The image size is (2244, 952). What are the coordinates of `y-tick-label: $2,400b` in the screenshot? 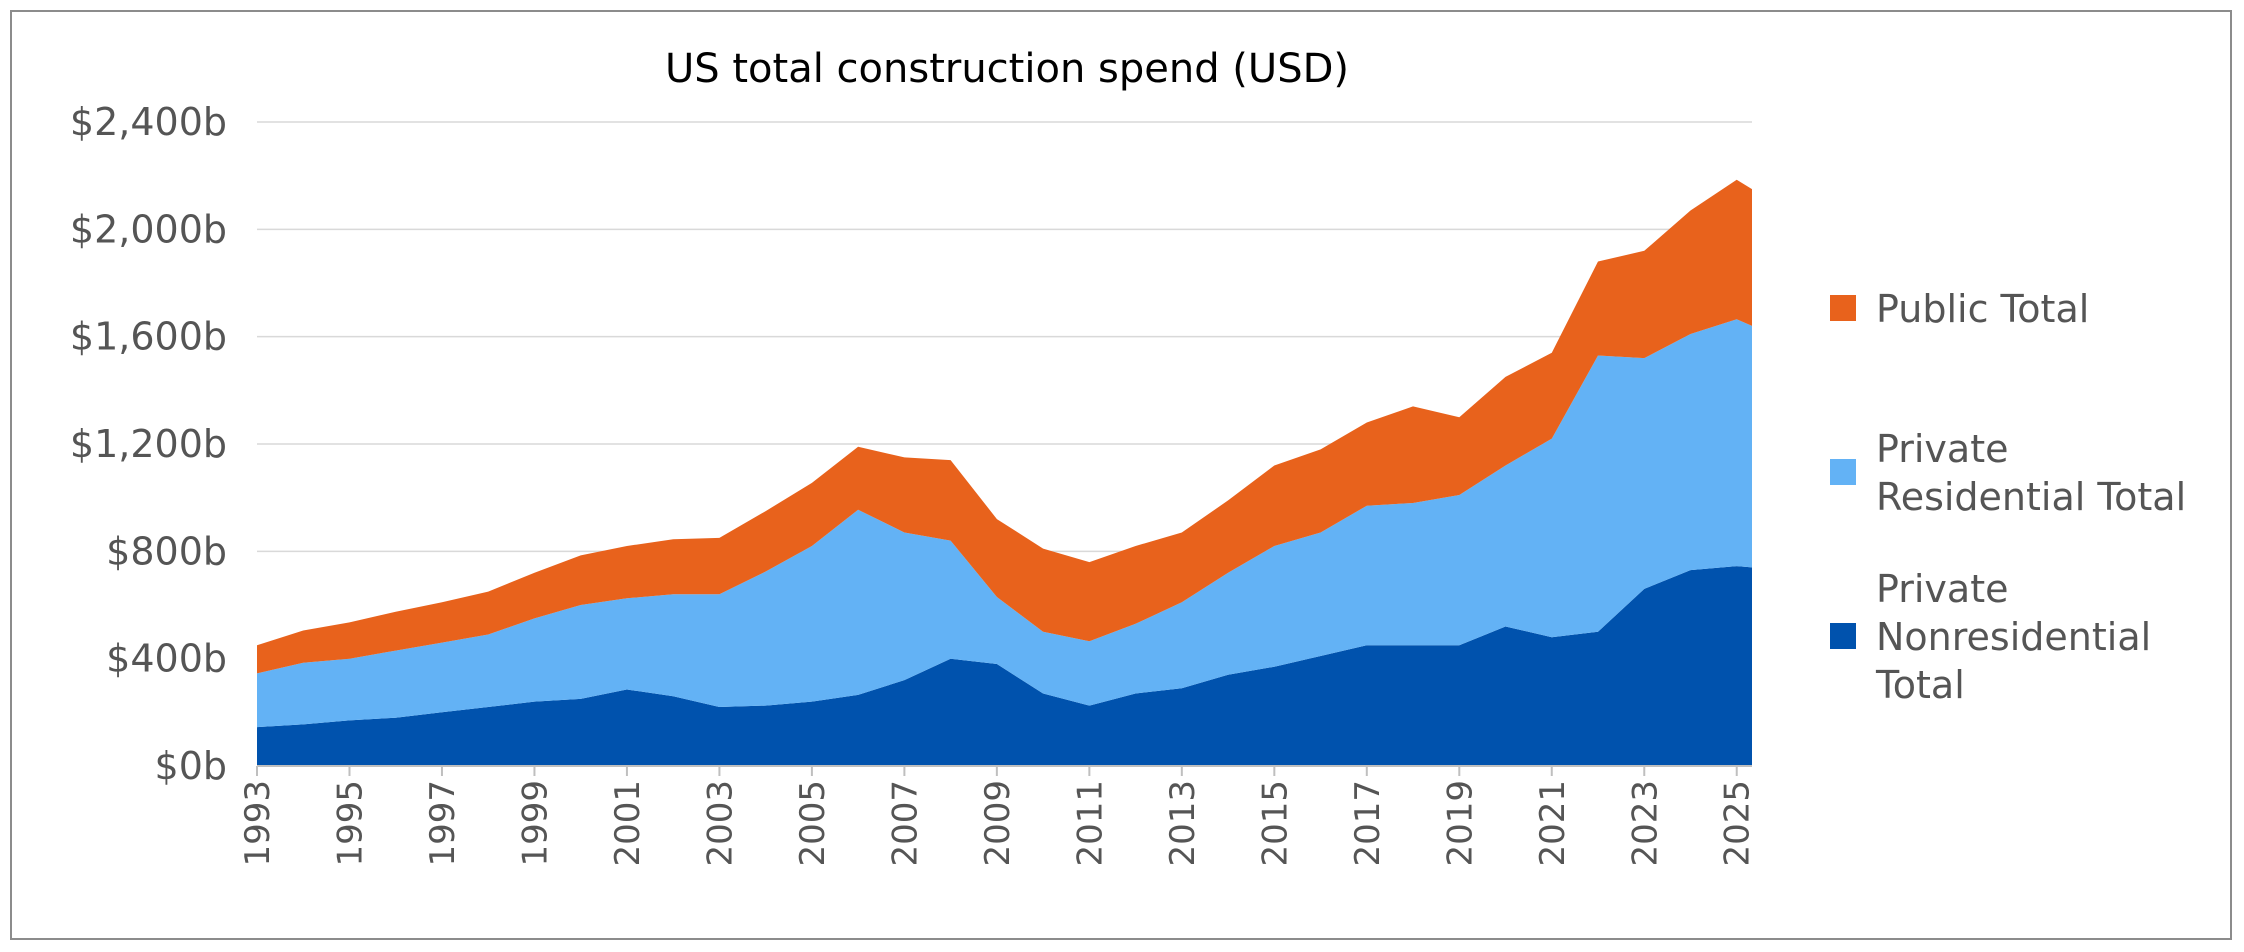 It's located at (148, 122).